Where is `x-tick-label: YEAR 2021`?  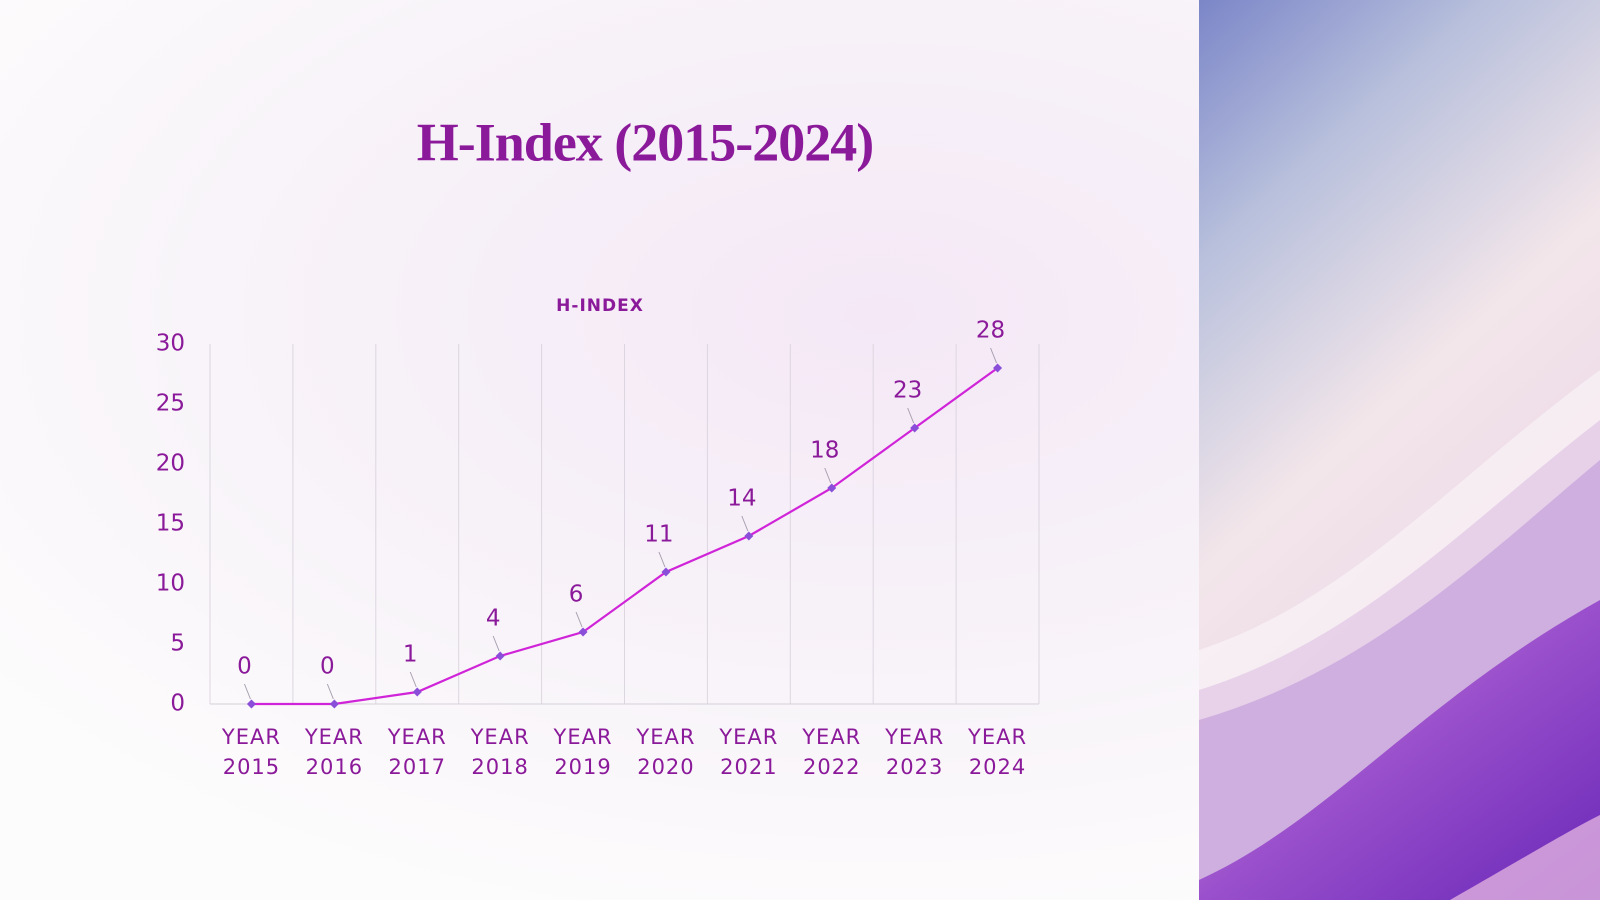 x-tick-label: YEAR 2021 is located at coordinates (749, 752).